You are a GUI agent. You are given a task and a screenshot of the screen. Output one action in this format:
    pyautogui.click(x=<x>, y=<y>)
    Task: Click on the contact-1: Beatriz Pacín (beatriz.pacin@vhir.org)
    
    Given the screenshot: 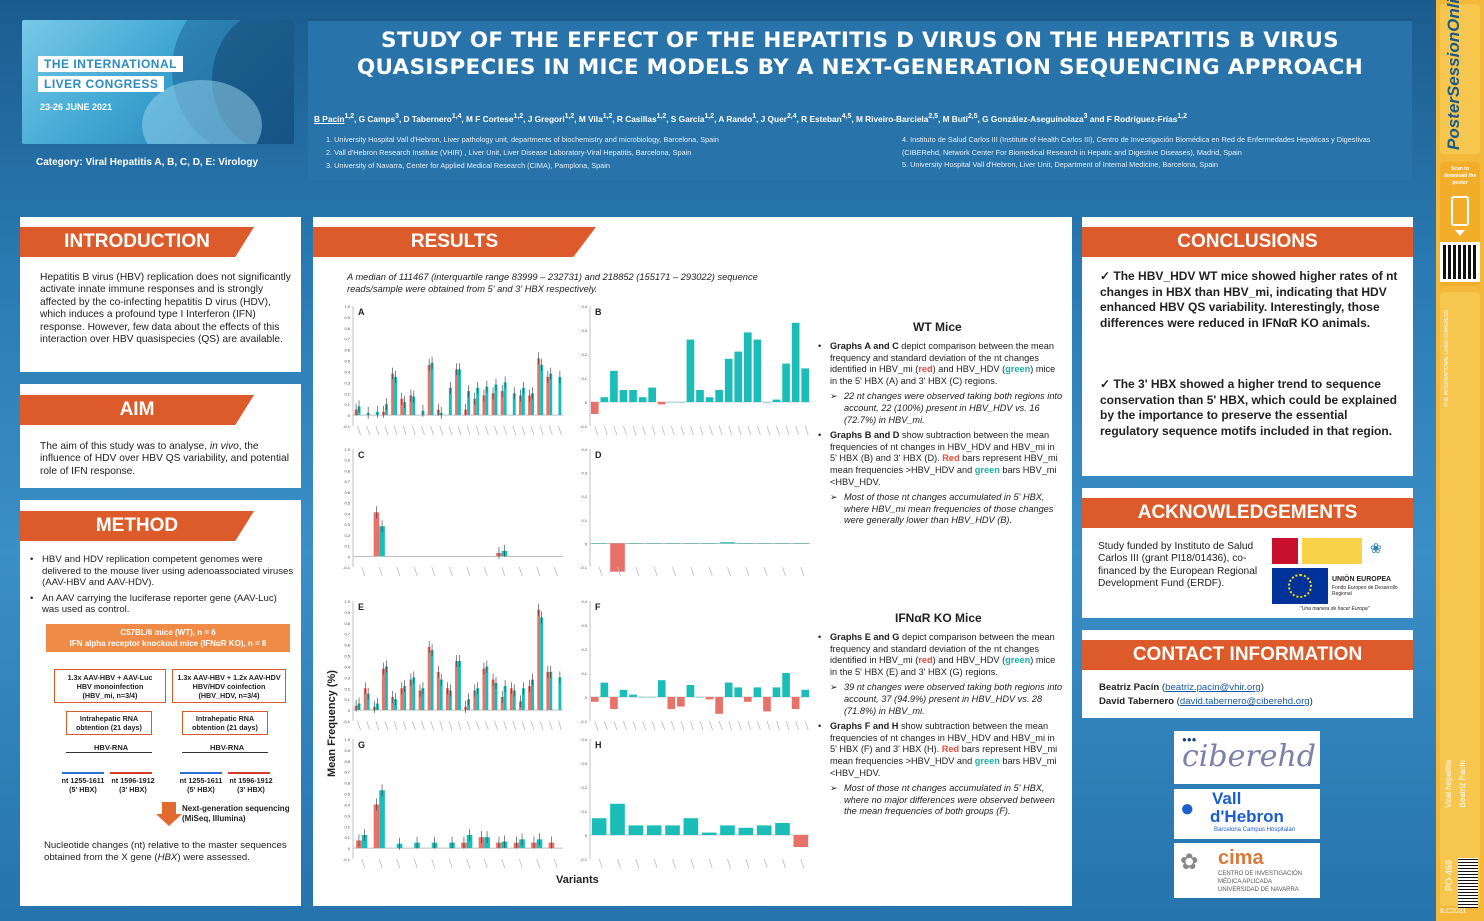 What is the action you would take?
    pyautogui.click(x=1181, y=687)
    